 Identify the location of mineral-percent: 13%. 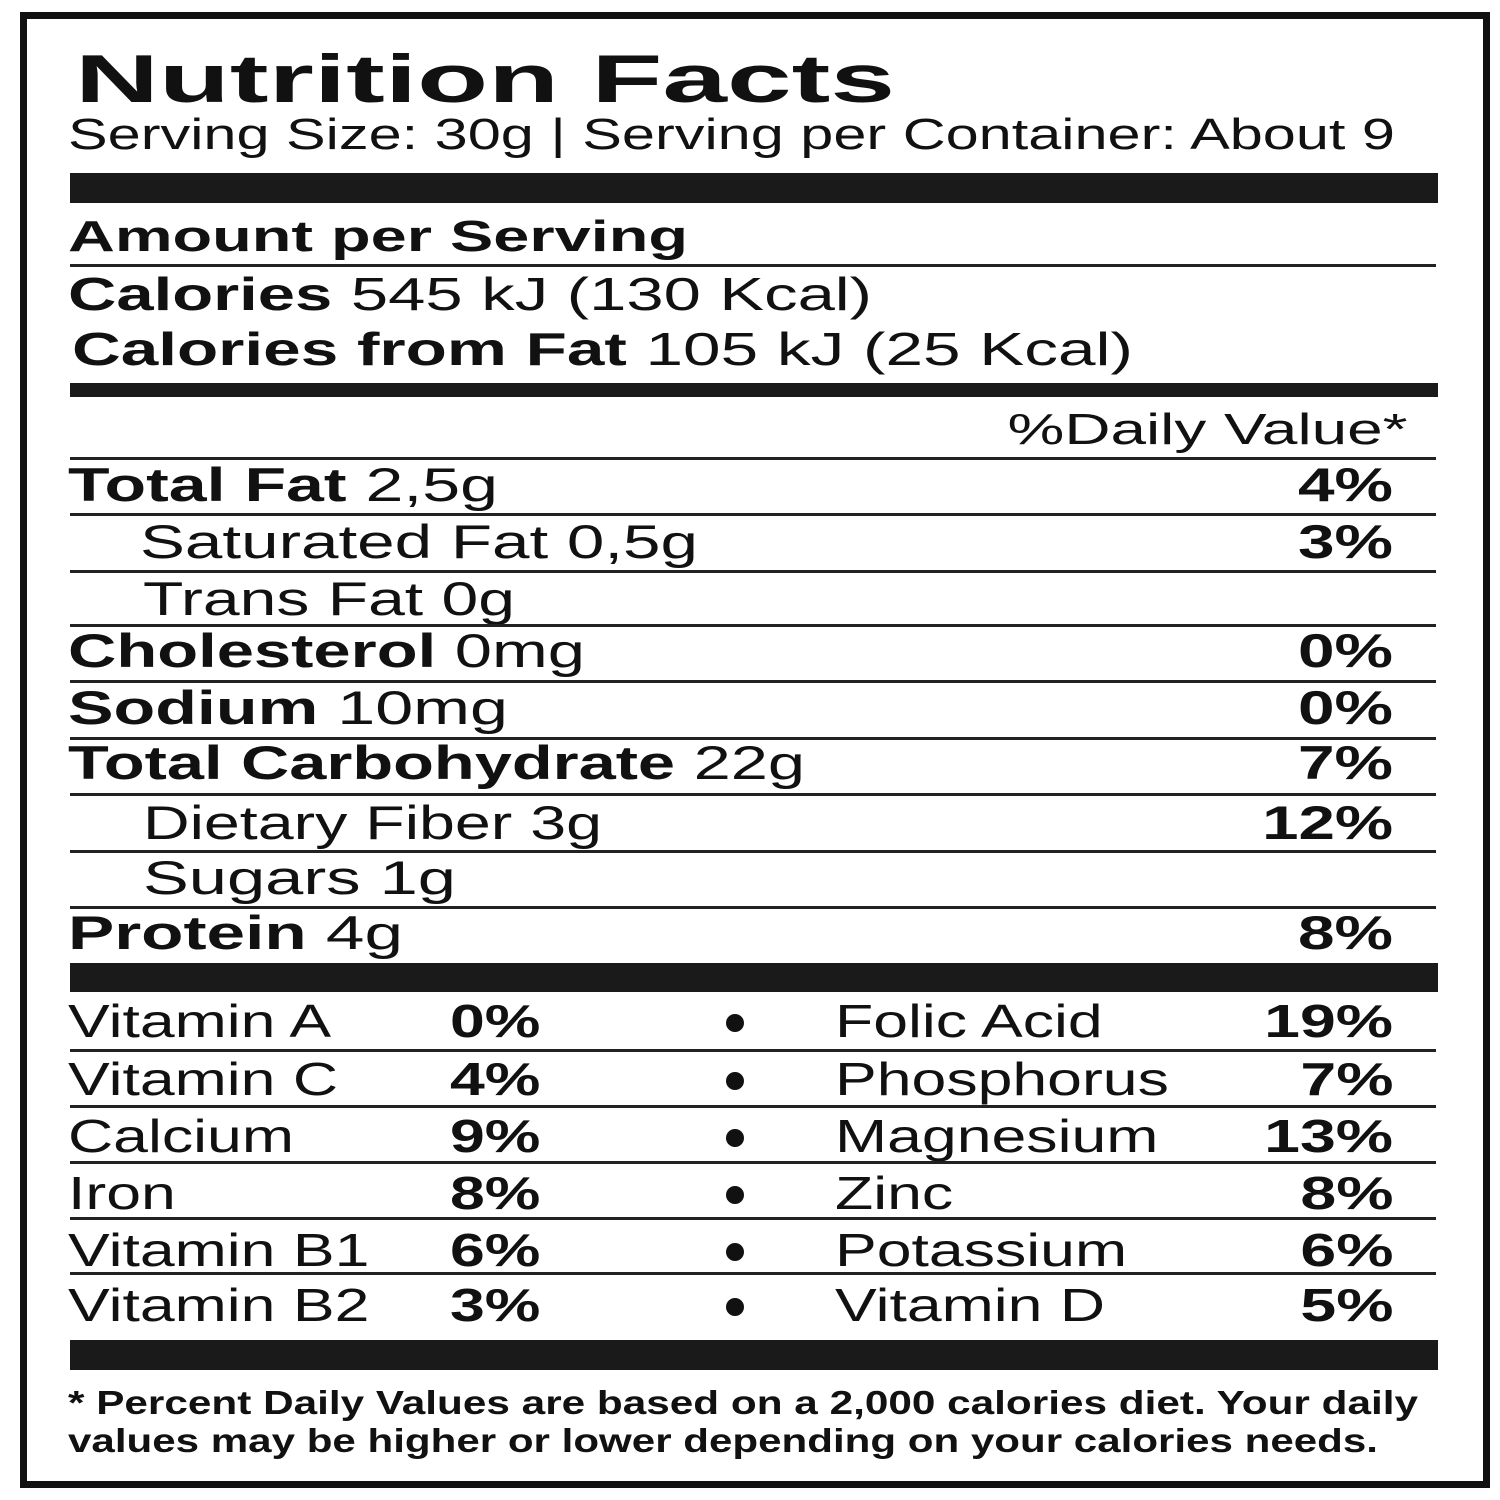
(1328, 1136).